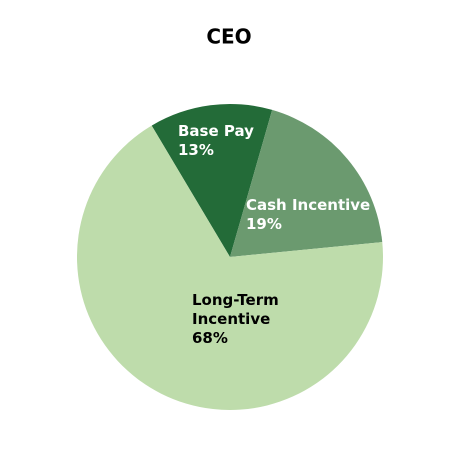 The width and height of the screenshot is (460, 460). Describe the element at coordinates (308, 205) in the screenshot. I see `slice-label: Cash Incentive` at that location.